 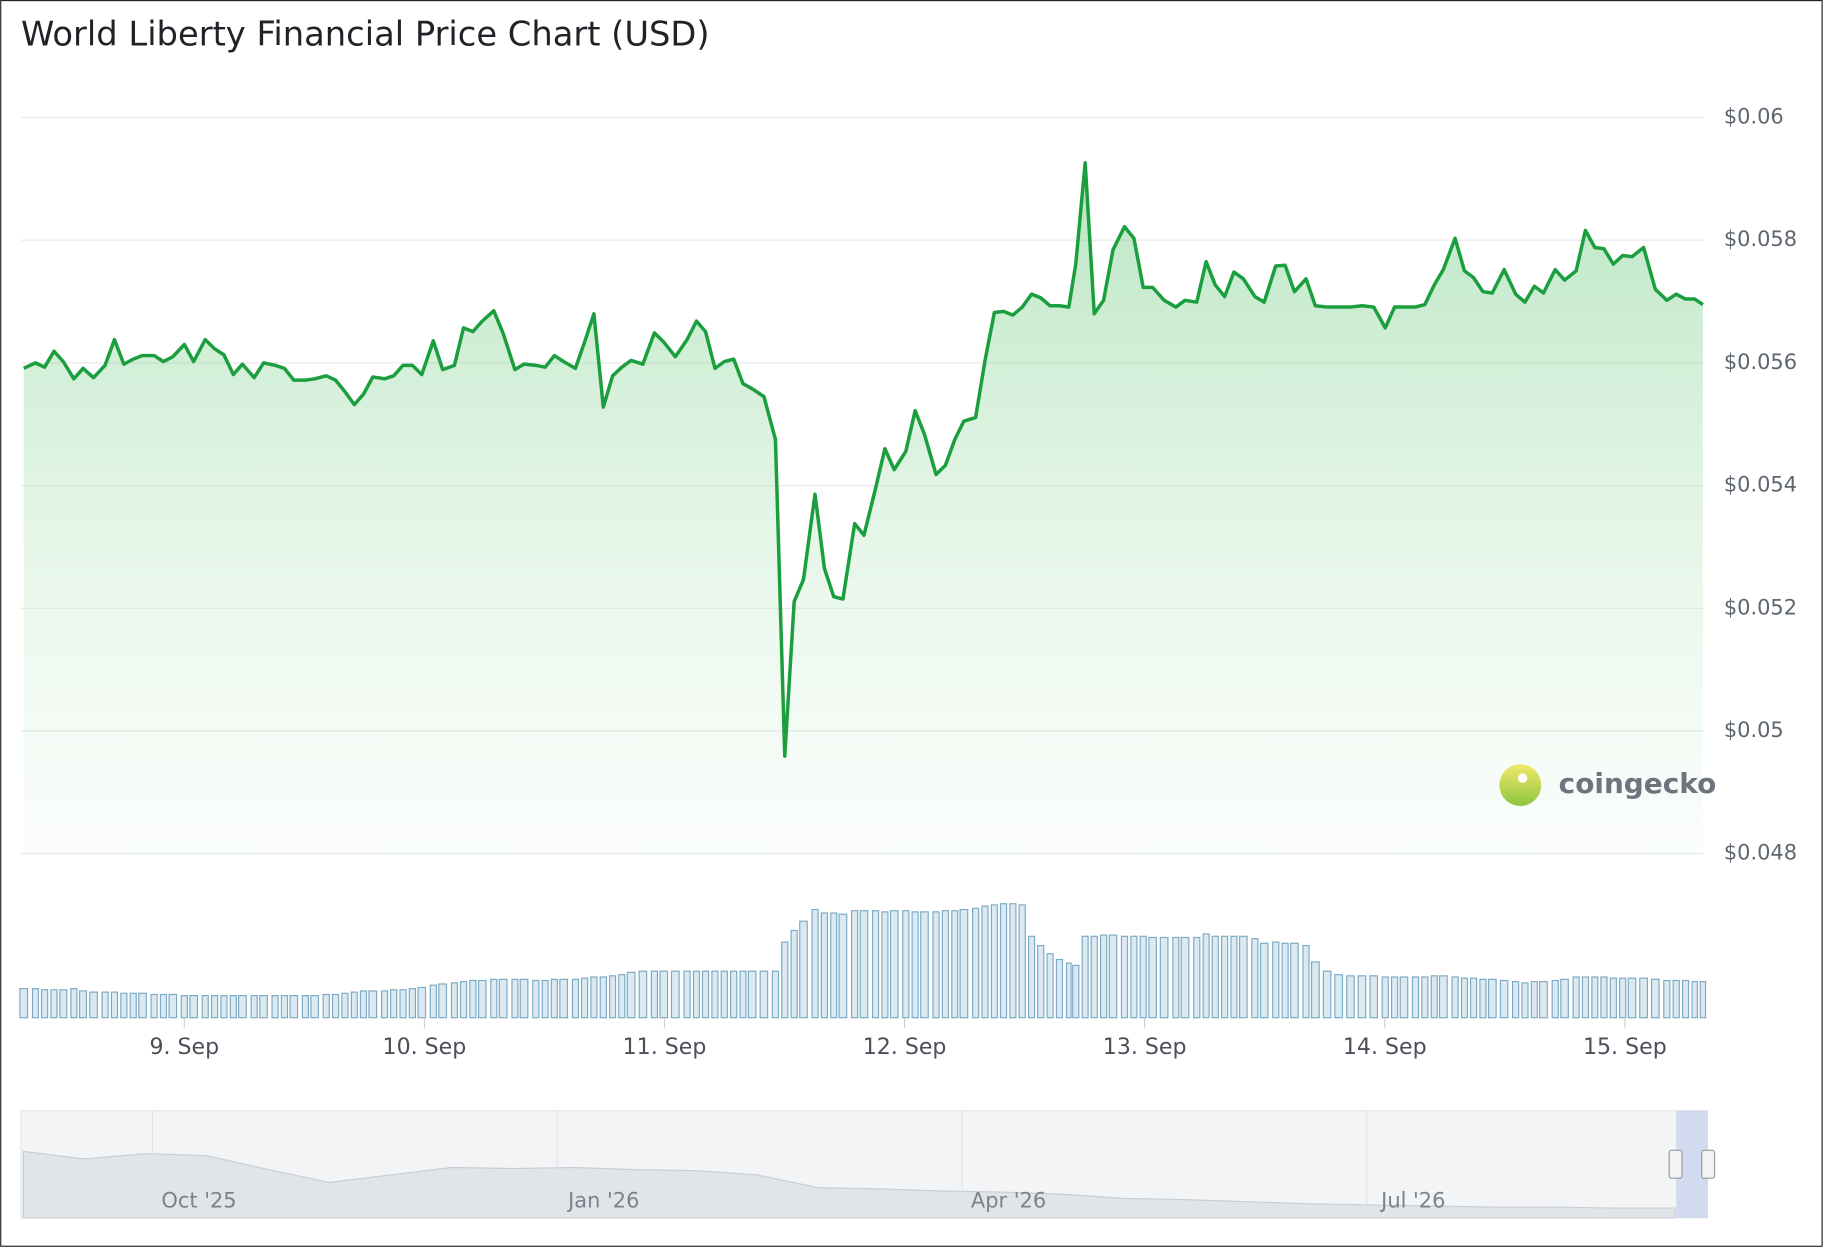 I want to click on navigator-handle-left, so click(x=1675, y=1164).